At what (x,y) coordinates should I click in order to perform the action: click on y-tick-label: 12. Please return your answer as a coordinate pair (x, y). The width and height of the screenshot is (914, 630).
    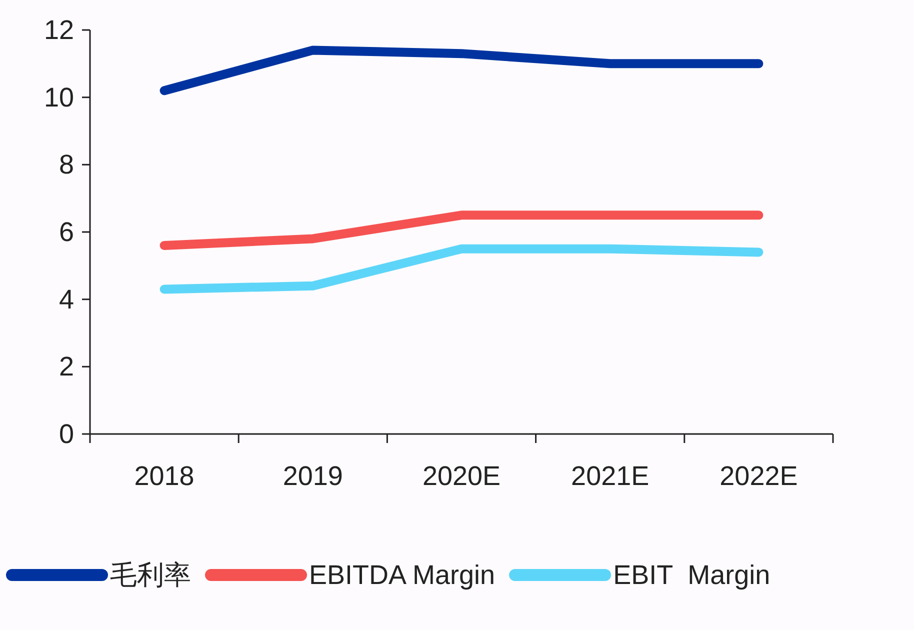
    Looking at the image, I should click on (59, 30).